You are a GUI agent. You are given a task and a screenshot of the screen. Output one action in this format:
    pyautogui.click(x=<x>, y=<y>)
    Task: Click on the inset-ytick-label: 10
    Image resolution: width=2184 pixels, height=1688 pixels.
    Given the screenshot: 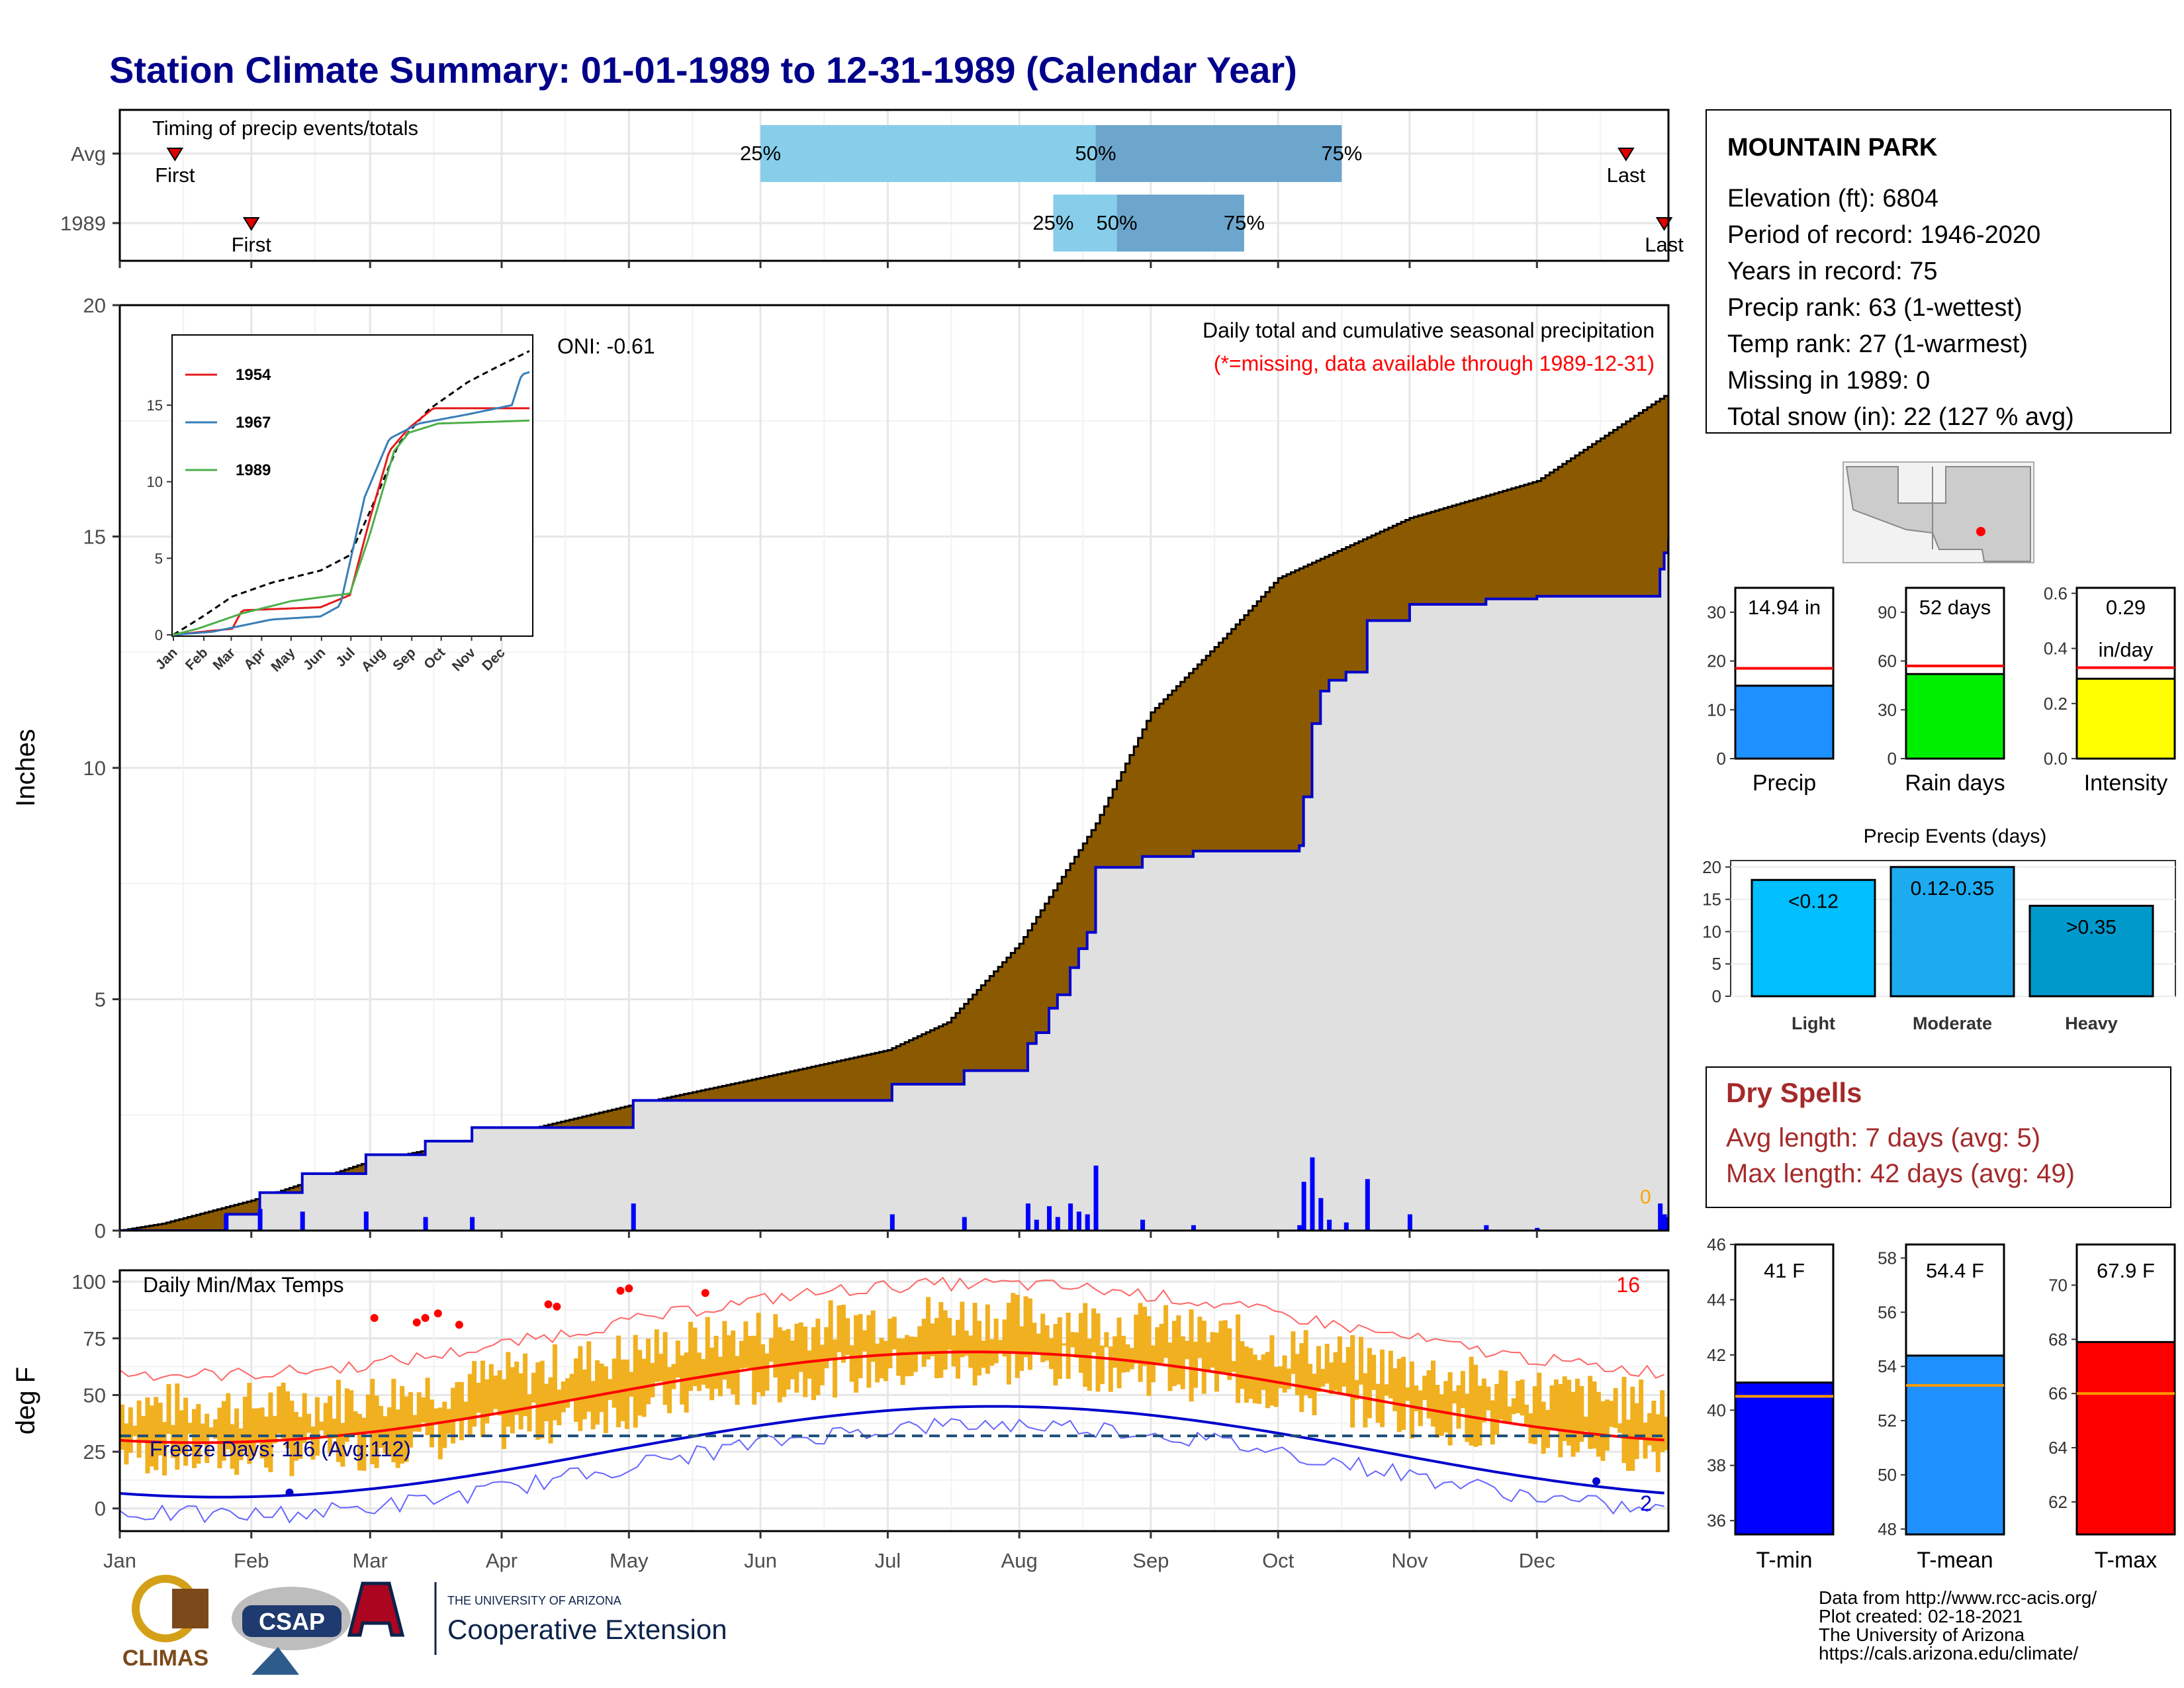 What is the action you would take?
    pyautogui.click(x=155, y=482)
    